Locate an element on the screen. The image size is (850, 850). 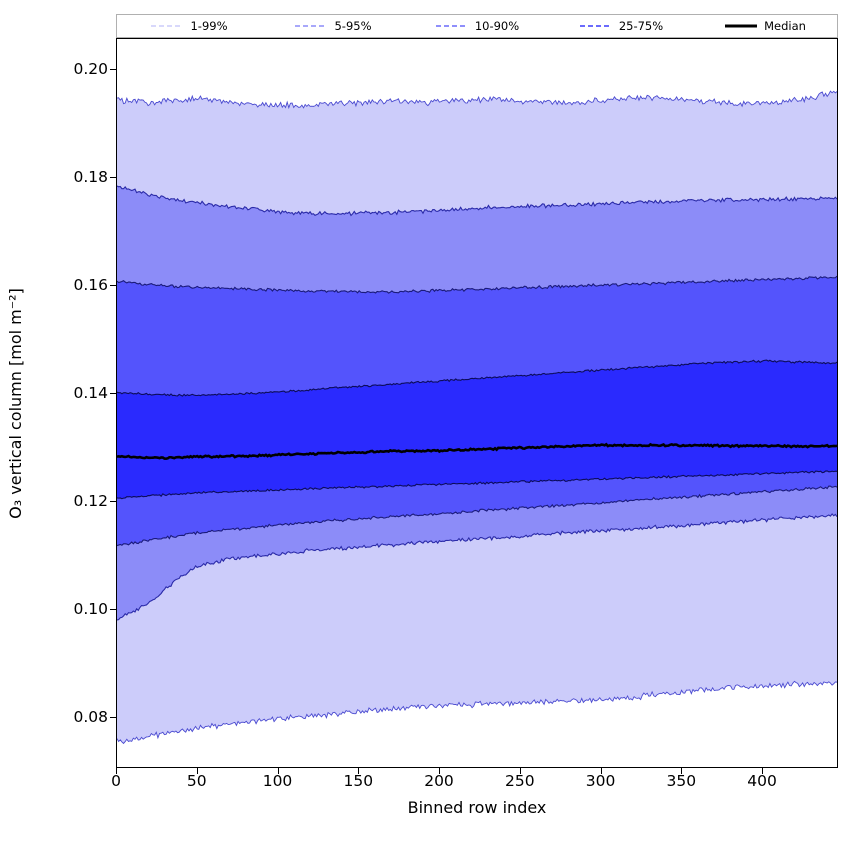
y-axis-label: O₃ vertical column [mol m⁻²] is located at coordinates (15, 403).